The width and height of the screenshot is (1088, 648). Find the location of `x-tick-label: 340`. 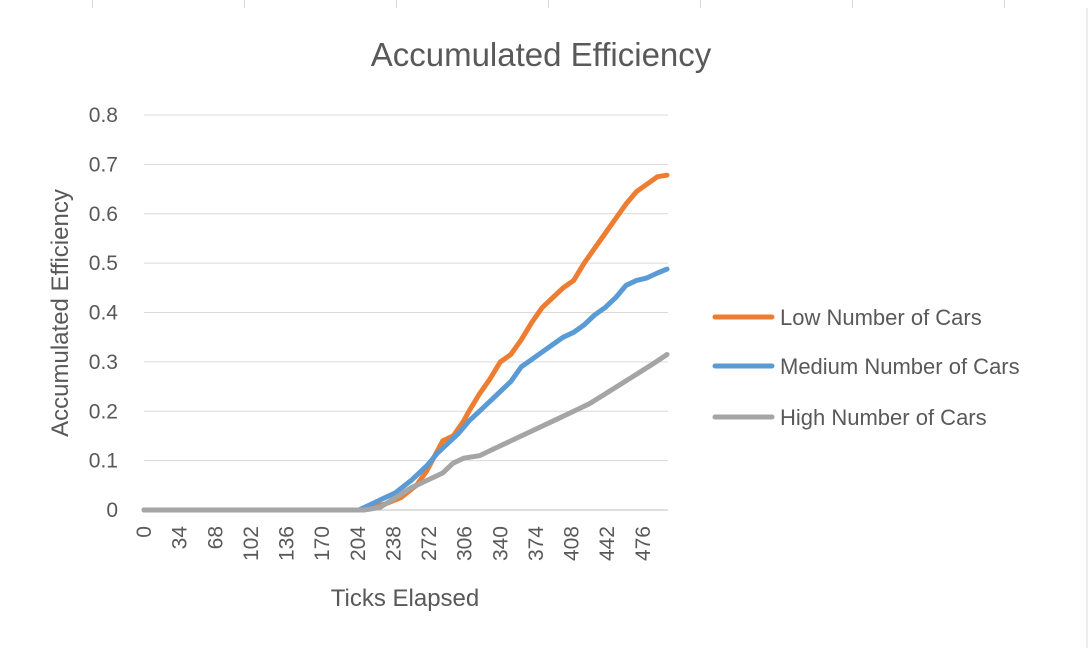

x-tick-label: 340 is located at coordinates (500, 543).